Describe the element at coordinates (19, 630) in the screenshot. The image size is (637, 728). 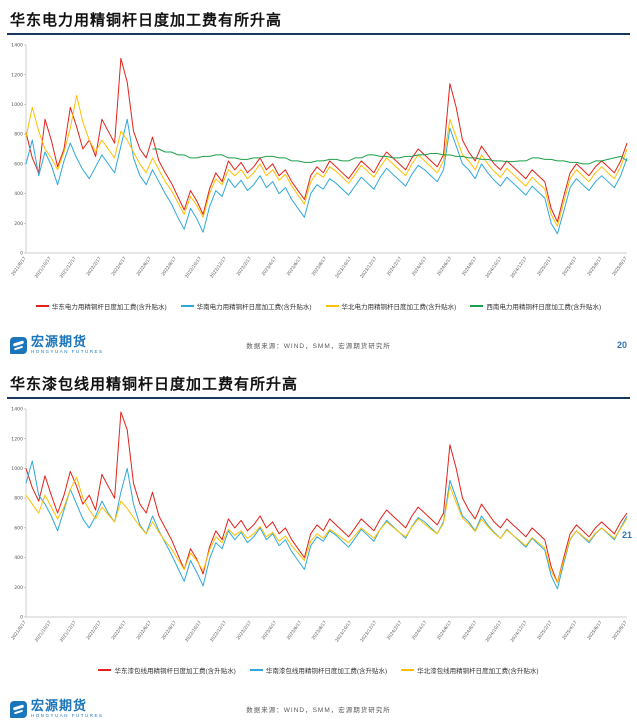
I see `svg-text: 2021/8/17` at that location.